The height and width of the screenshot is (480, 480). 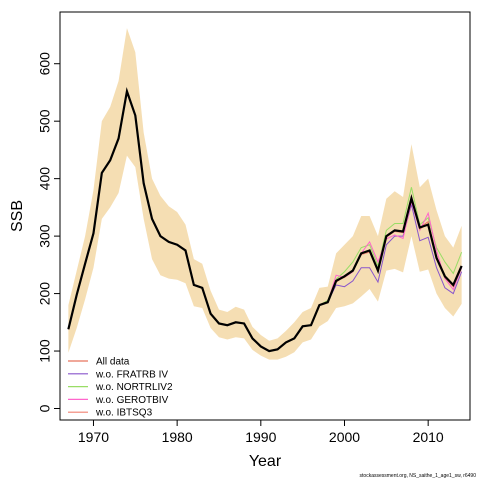 I want to click on y-tick-label: 500, so click(x=45, y=121).